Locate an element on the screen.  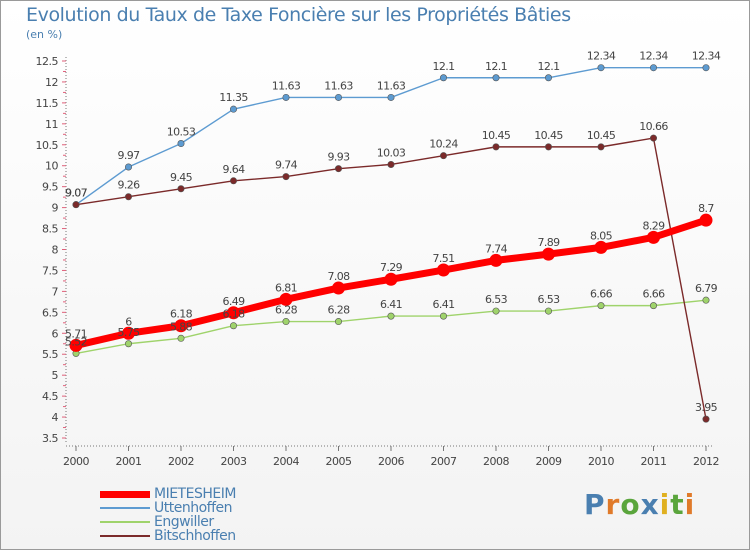
data-label-uttenhoffen: 11.35 is located at coordinates (233, 97).